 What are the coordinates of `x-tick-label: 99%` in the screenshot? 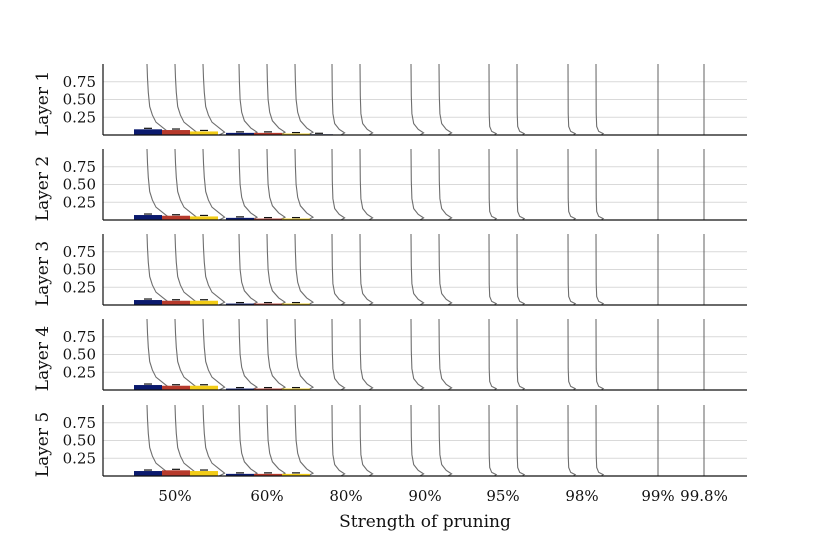 It's located at (657, 496).